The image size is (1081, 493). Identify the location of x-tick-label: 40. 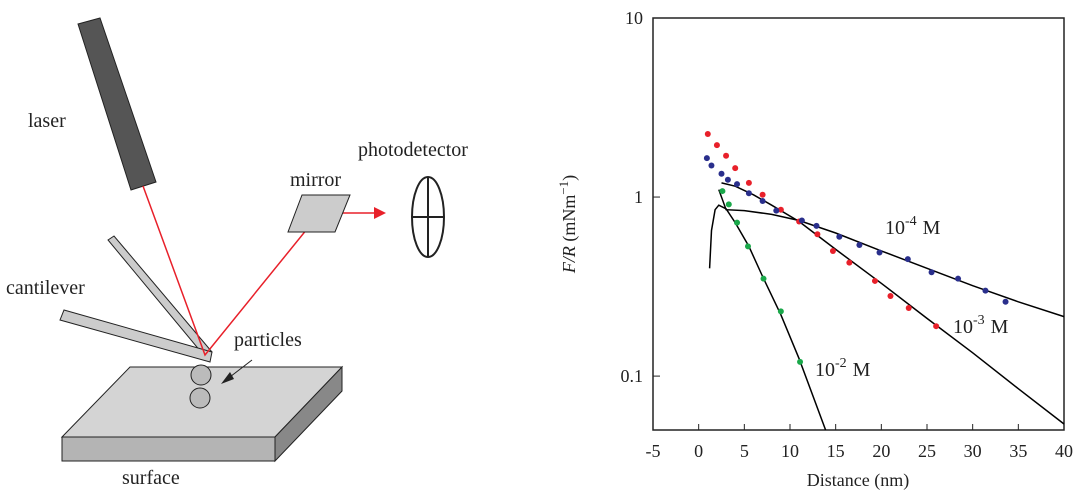
(1064, 451).